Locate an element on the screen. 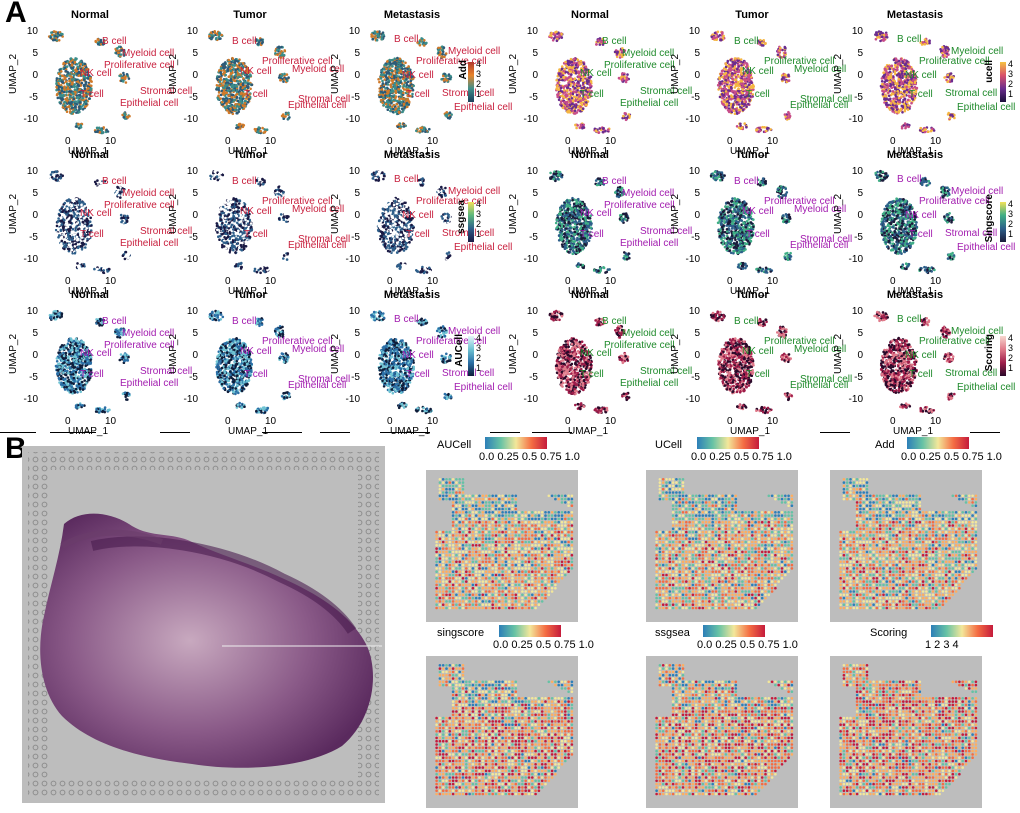  y-tick-label: 5 is located at coordinates (692, 53).